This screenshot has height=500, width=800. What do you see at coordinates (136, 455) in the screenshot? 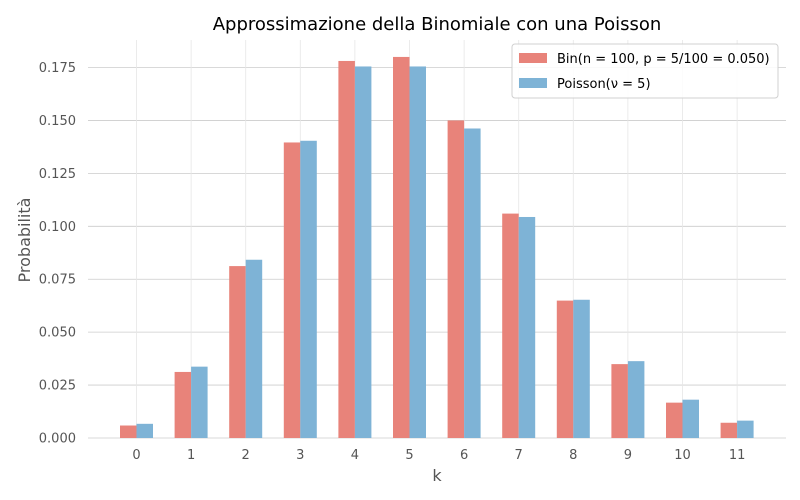
I see `x-tick-label: 0` at bounding box center [136, 455].